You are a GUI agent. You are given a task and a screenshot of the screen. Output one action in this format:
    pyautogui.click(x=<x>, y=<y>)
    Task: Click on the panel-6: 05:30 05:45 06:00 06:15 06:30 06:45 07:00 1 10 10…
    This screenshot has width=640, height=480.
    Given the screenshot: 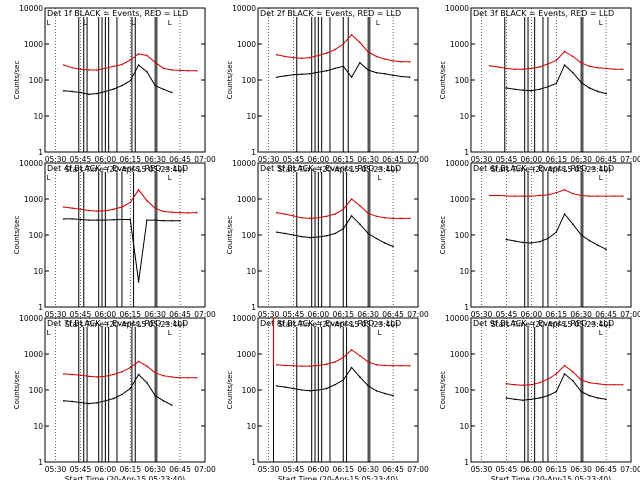 What is the action you would take?
    pyautogui.click(x=539, y=244)
    